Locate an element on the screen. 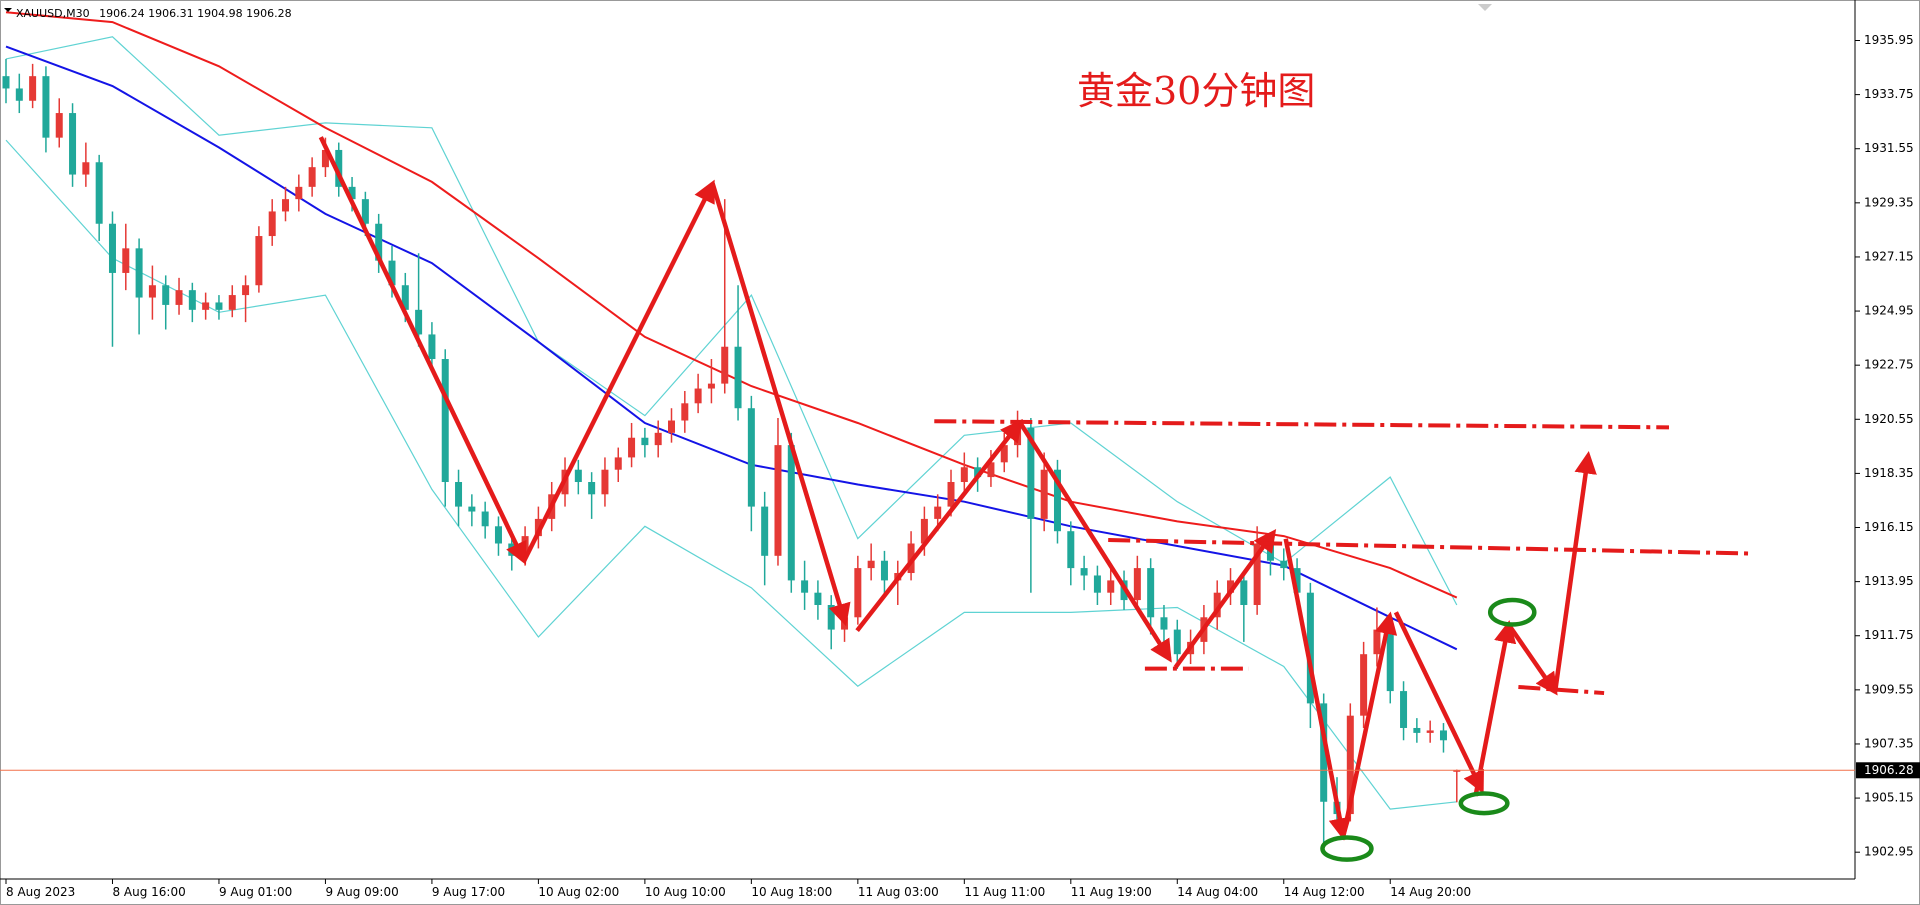 The height and width of the screenshot is (905, 1920). y-tick-label: 1920.55 is located at coordinates (1889, 419).